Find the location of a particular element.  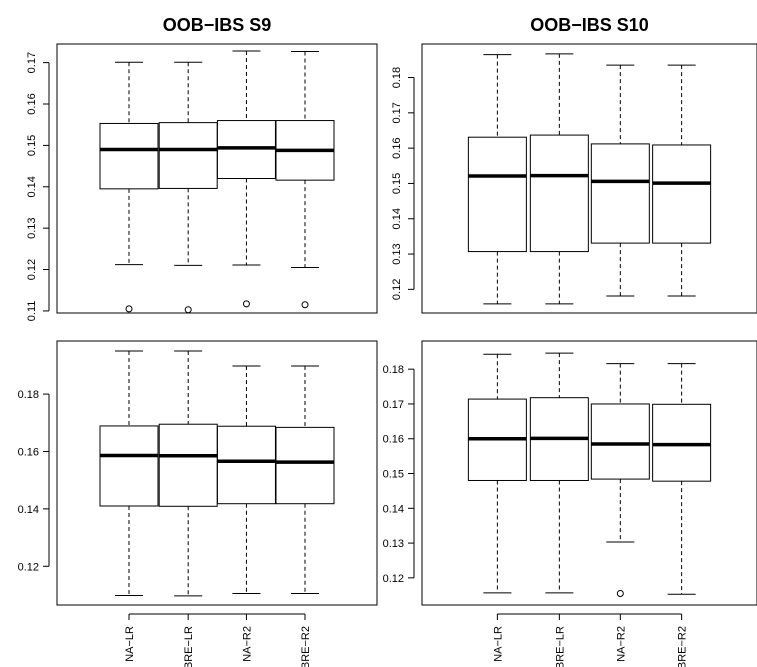

chart-title: OOB−IBS S10 is located at coordinates (589, 25).